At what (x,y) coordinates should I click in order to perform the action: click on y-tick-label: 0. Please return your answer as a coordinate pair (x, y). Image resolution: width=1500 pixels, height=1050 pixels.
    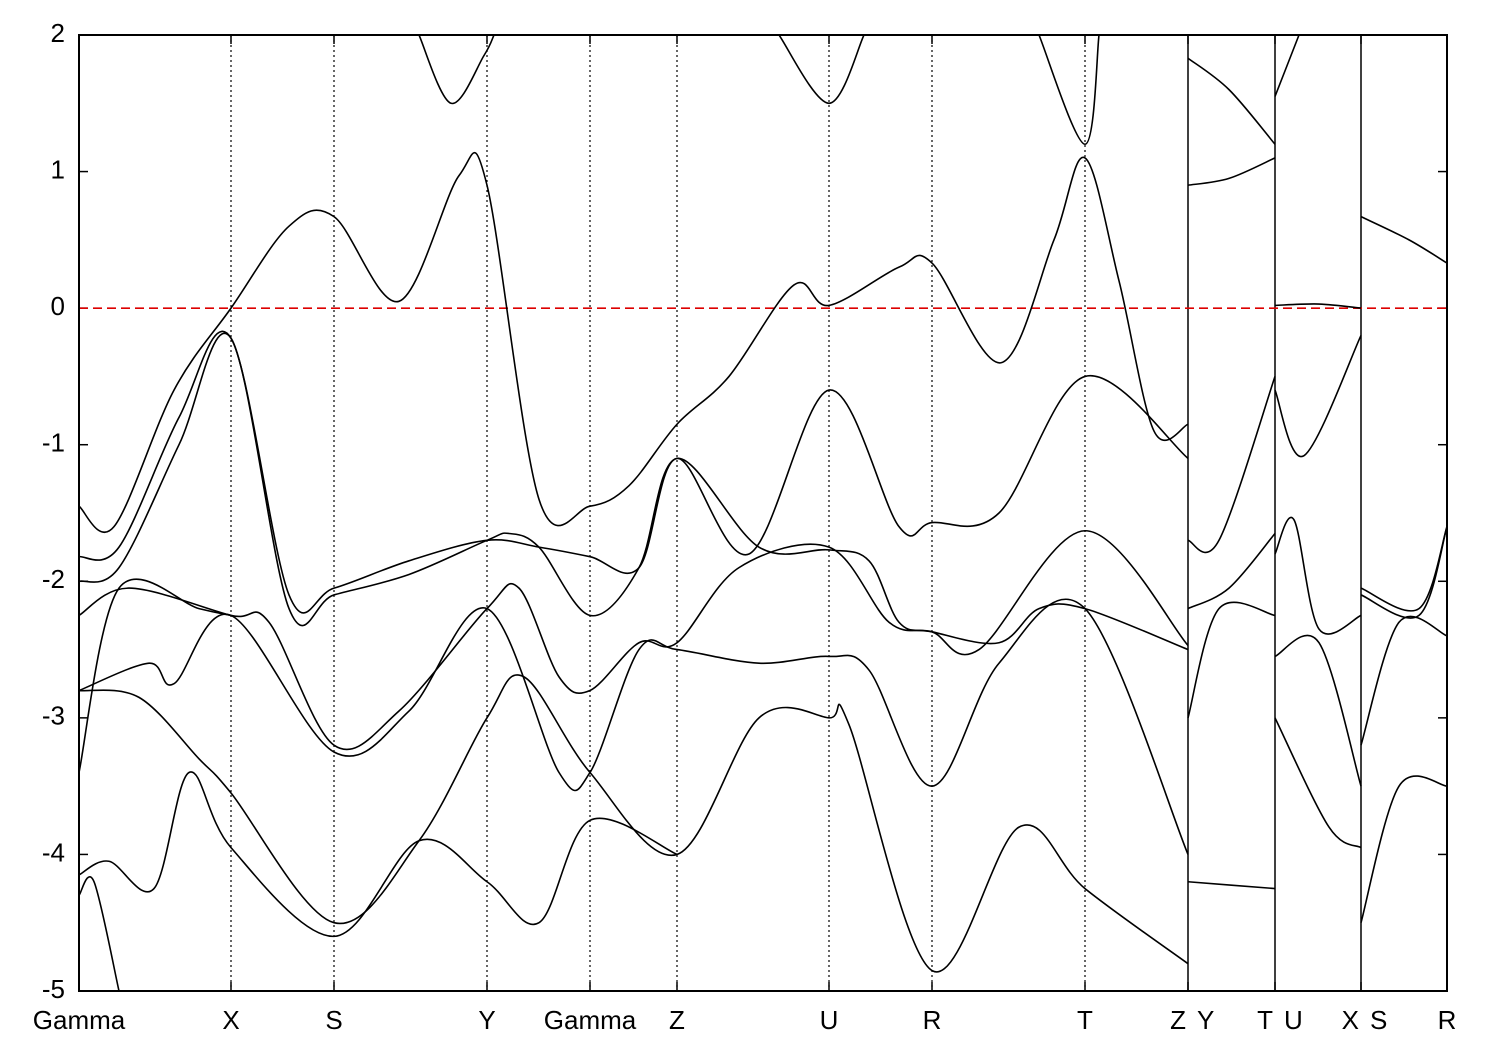
    Looking at the image, I should click on (58, 306).